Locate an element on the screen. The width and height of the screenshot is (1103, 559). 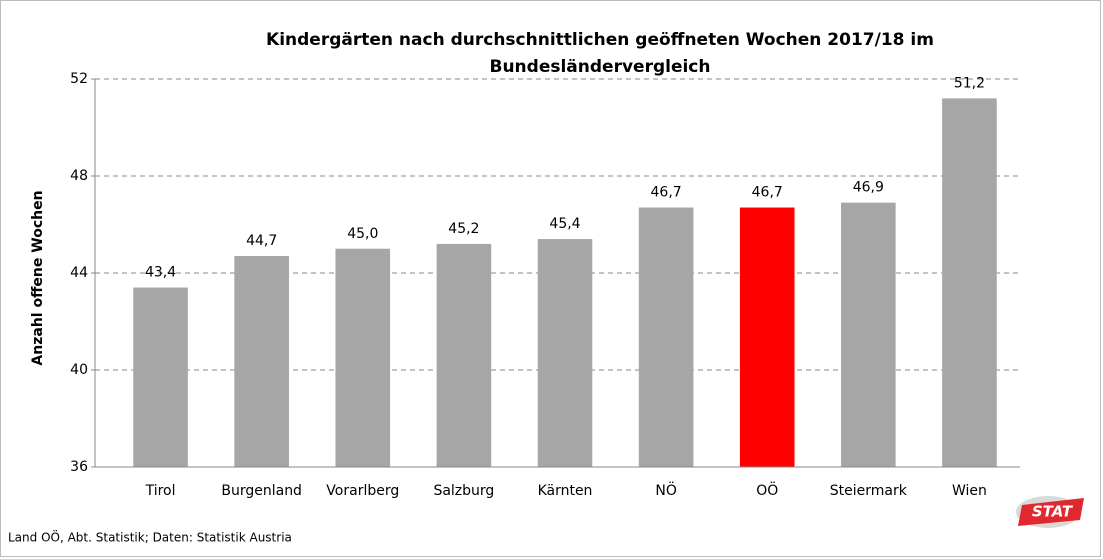
x-tick-label: Salzburg is located at coordinates (463, 491).